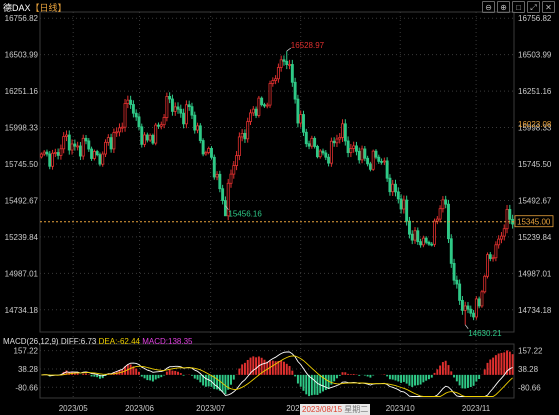 The image size is (559, 415). I want to click on price-tick-right: 16756.82, so click(535, 18).